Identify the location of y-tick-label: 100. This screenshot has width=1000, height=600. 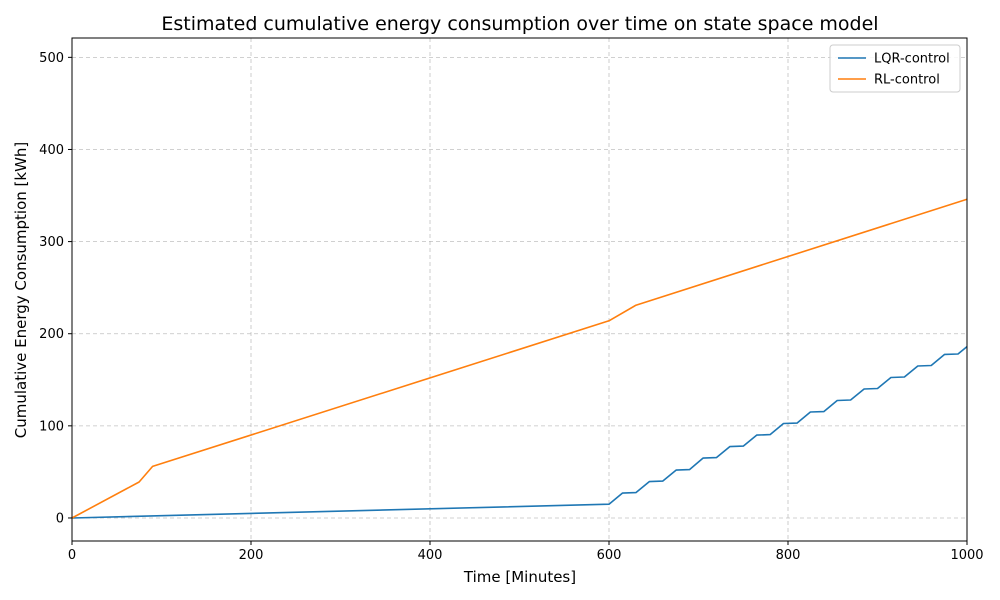
(51, 426).